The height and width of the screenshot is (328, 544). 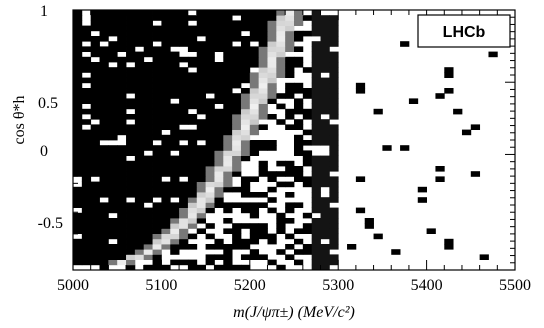 I want to click on x-tick-label-5100: 5100, so click(x=161, y=285).